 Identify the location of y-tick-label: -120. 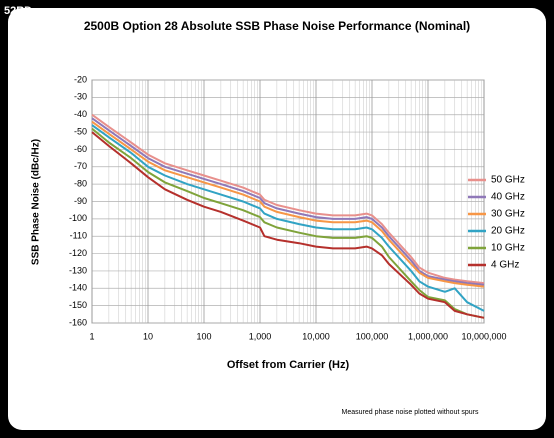
(78, 253).